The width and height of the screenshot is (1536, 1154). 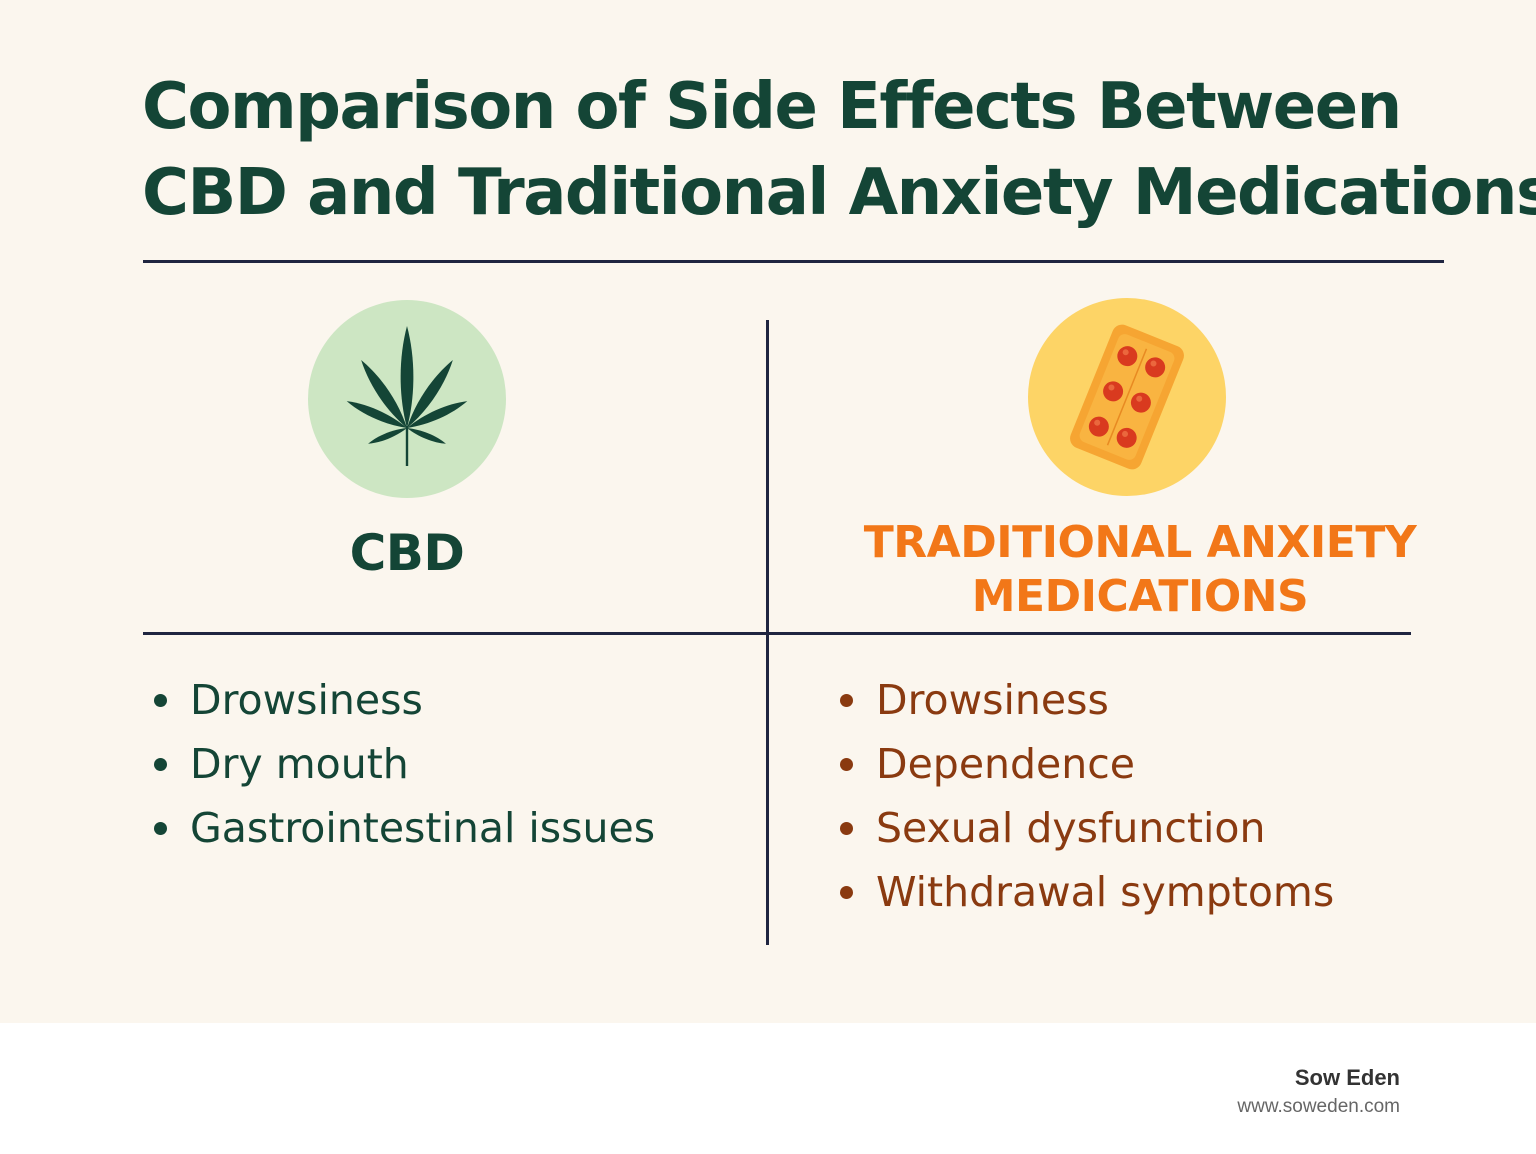 I want to click on traditional-meds-heading-line-1: TRADITIONAL ANXIETY, so click(x=1140, y=542).